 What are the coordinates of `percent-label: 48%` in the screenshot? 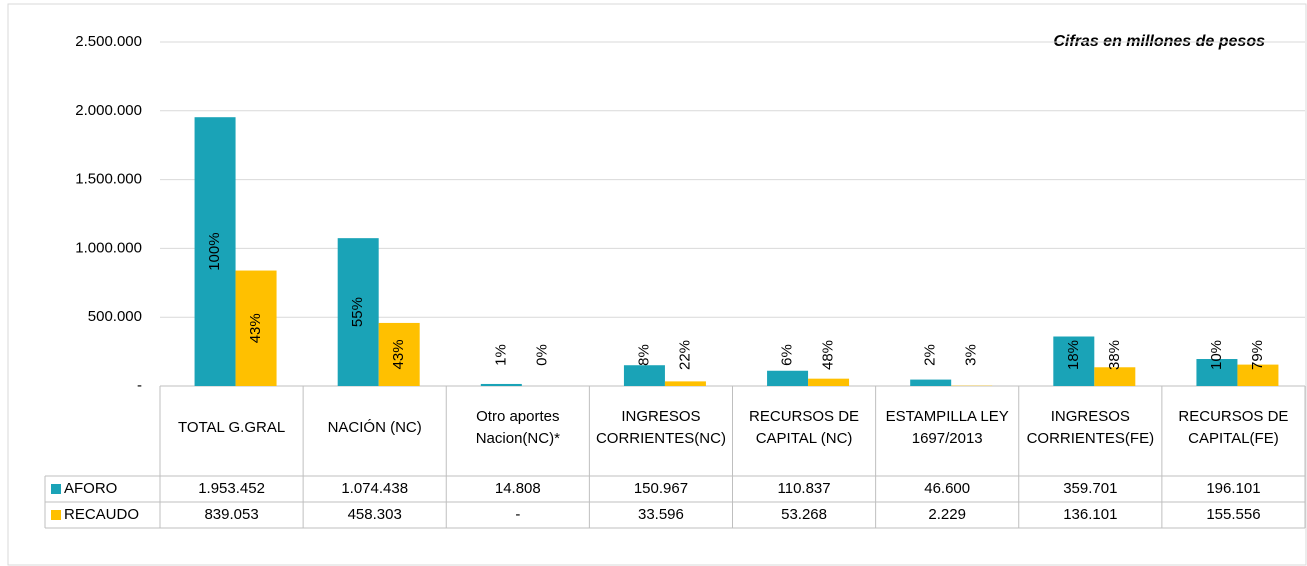 It's located at (828, 355).